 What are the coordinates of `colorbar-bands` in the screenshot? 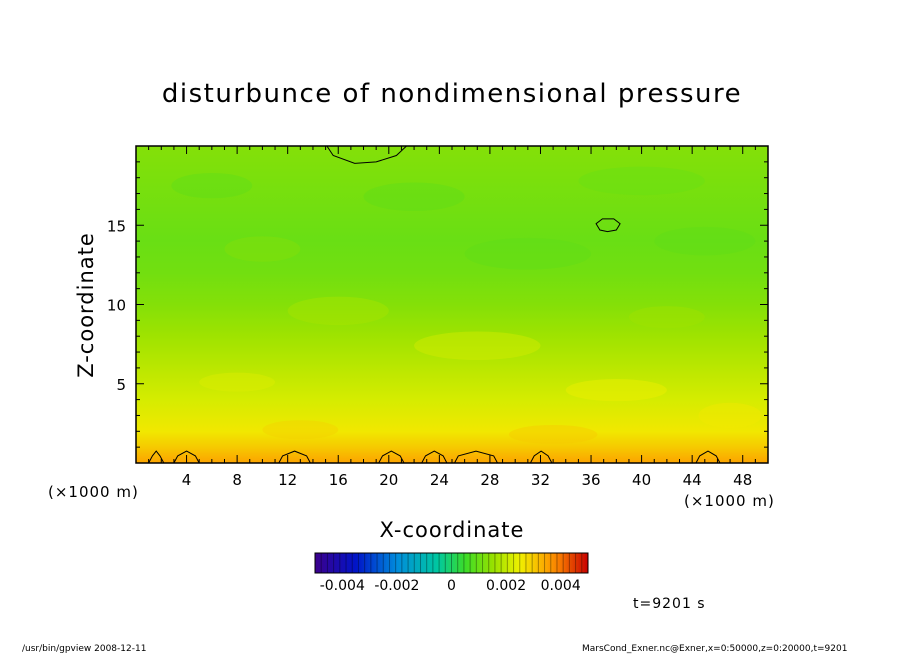 It's located at (451, 563).